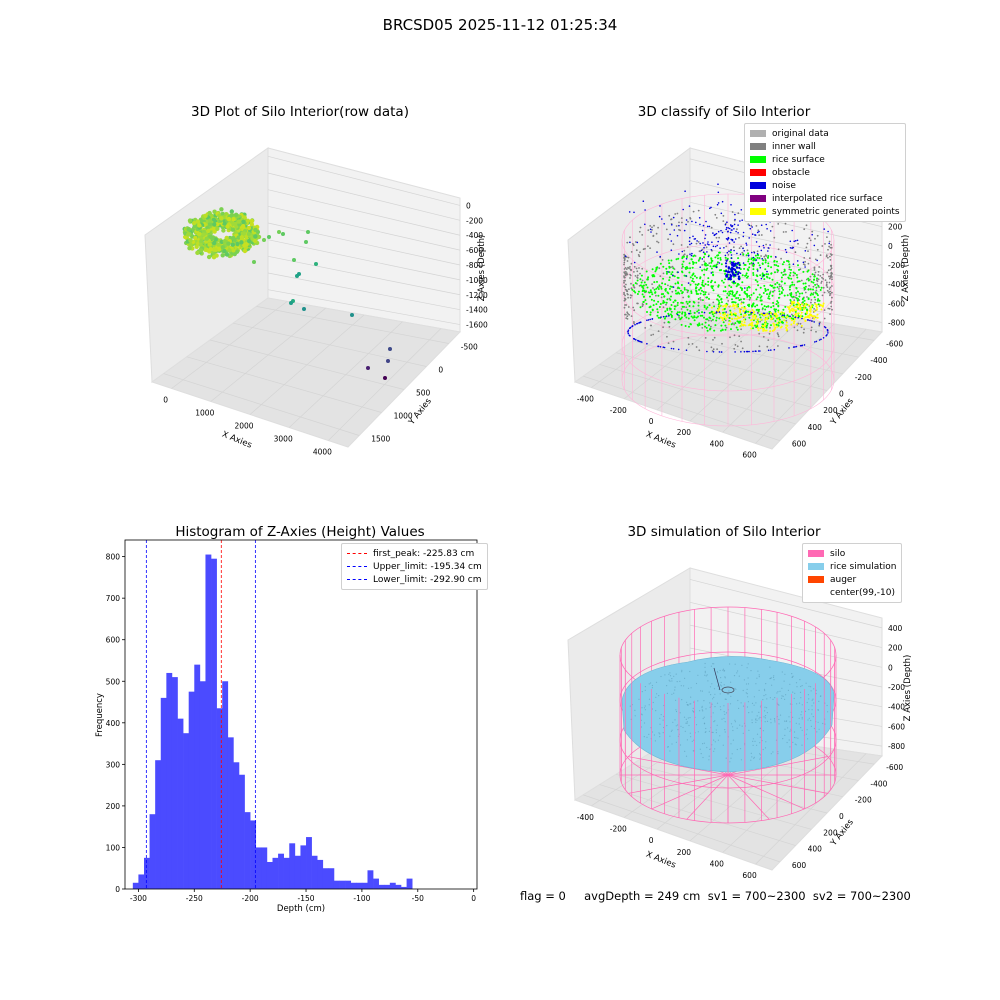 This screenshot has height=1000, width=1000. Describe the element at coordinates (816, 579) in the screenshot. I see `swatch-auger` at that location.